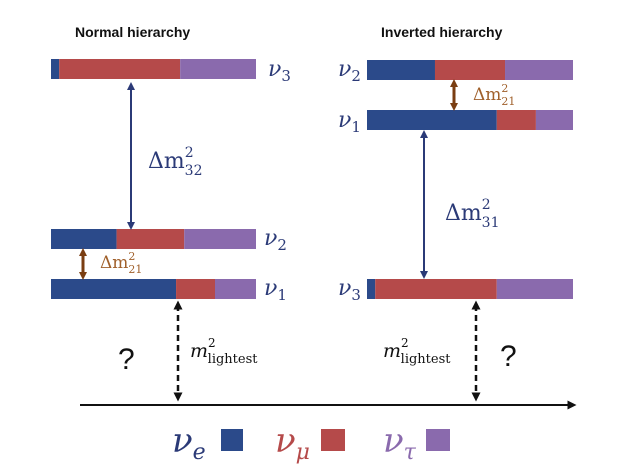 Image resolution: width=627 pixels, height=475 pixels. I want to click on normal-lightest-label: m2 lightest, so click(224, 351).